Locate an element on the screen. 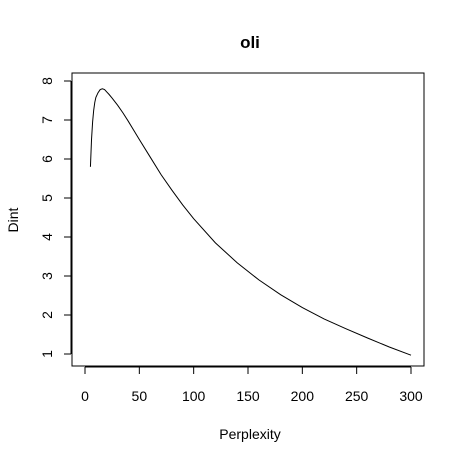 Image resolution: width=465 pixels, height=464 pixels. y-axis: 1 2 3 4 5 6 7 8 is located at coordinates (55, 217).